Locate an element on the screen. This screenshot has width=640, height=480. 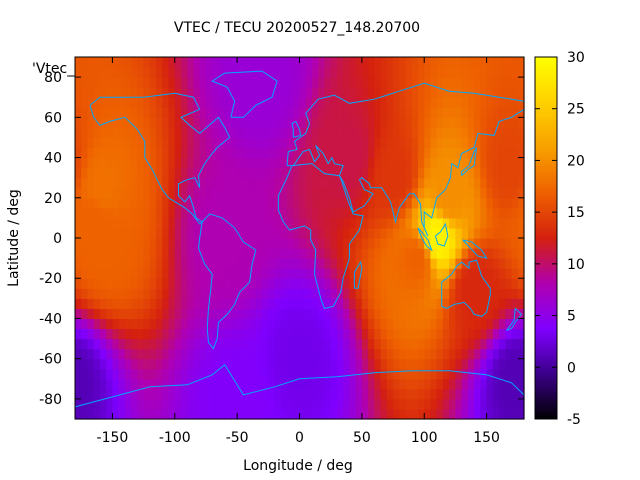
coastline-path is located at coordinates (466, 288).